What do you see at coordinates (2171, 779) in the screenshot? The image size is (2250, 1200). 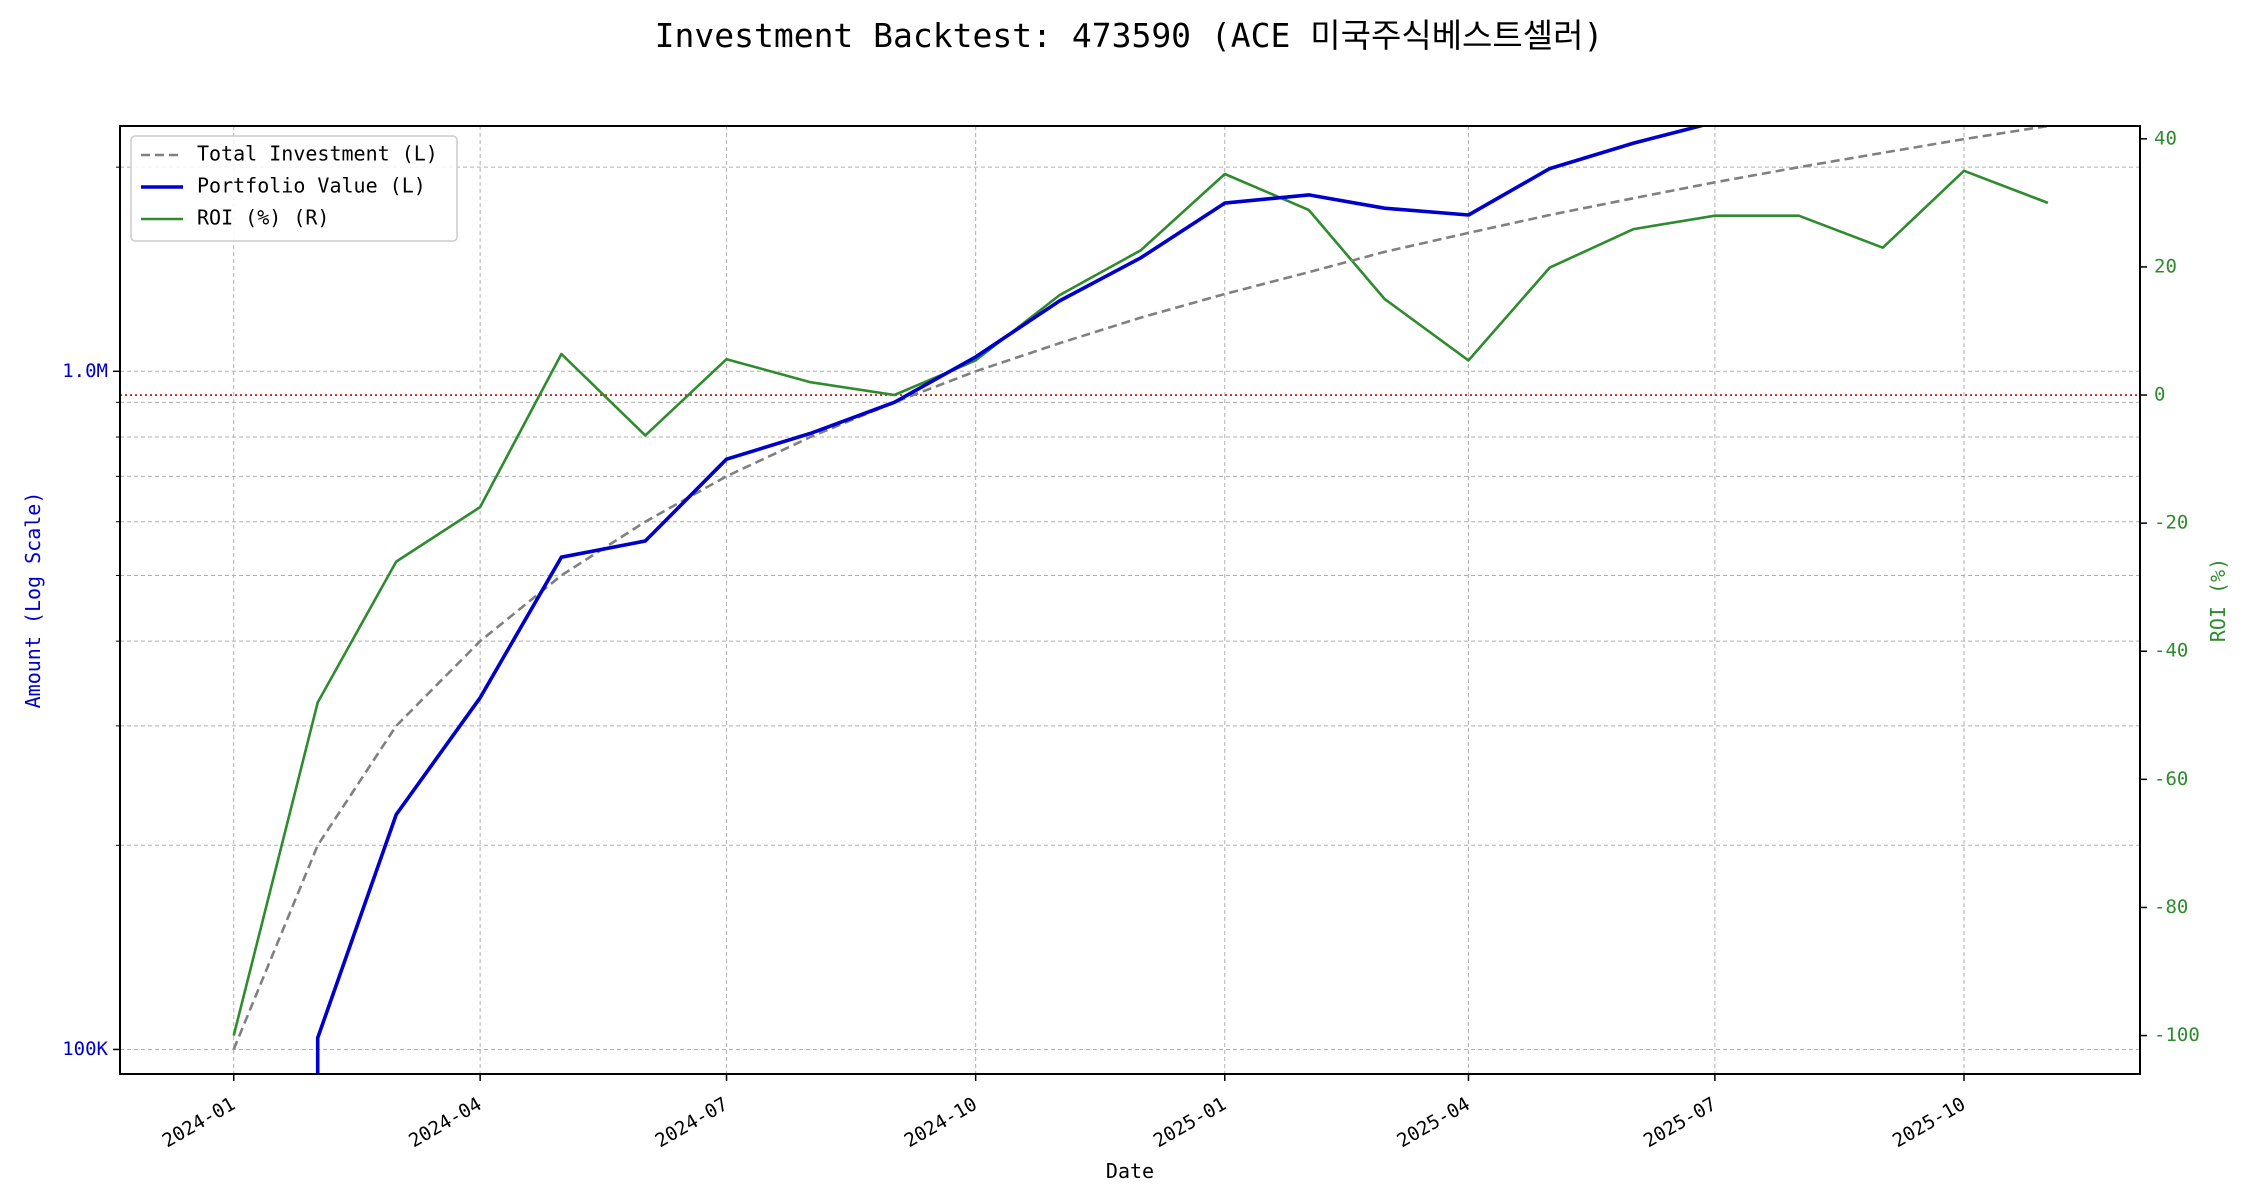 I see `y-right-tick-label: -60` at bounding box center [2171, 779].